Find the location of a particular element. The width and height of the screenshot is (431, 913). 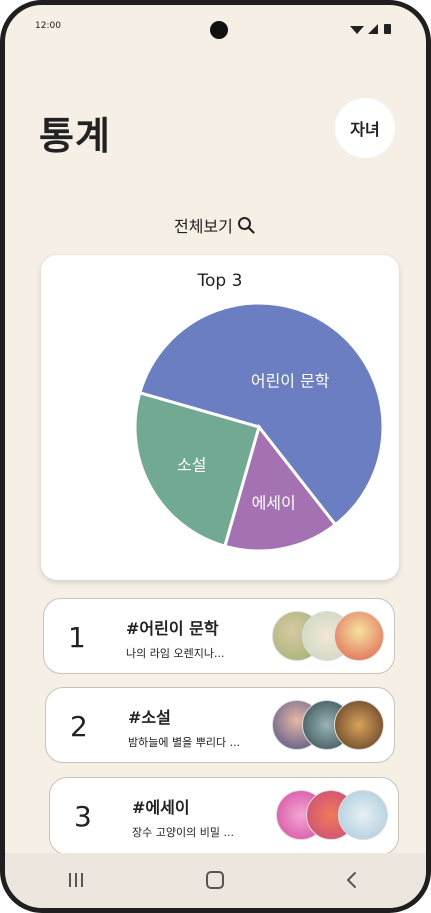

view-all-button: 전체보기 is located at coordinates (214, 225).